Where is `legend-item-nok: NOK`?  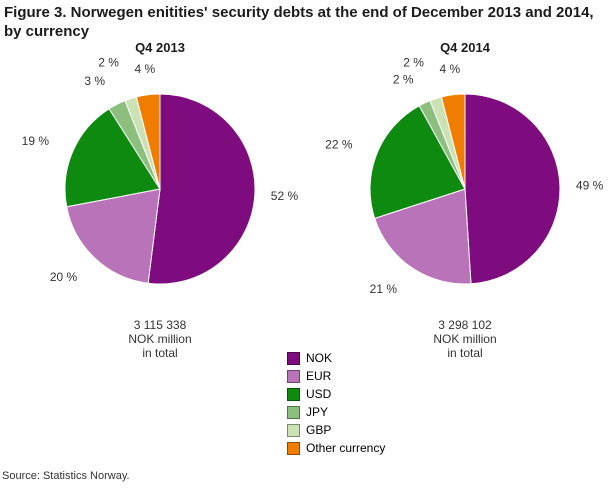
legend-item-nok: NOK is located at coordinates (336, 358).